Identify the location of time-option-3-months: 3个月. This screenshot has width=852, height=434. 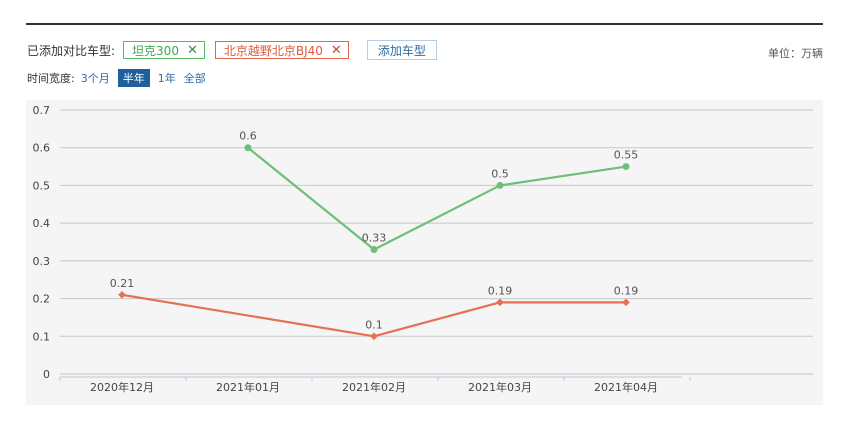
(95, 78).